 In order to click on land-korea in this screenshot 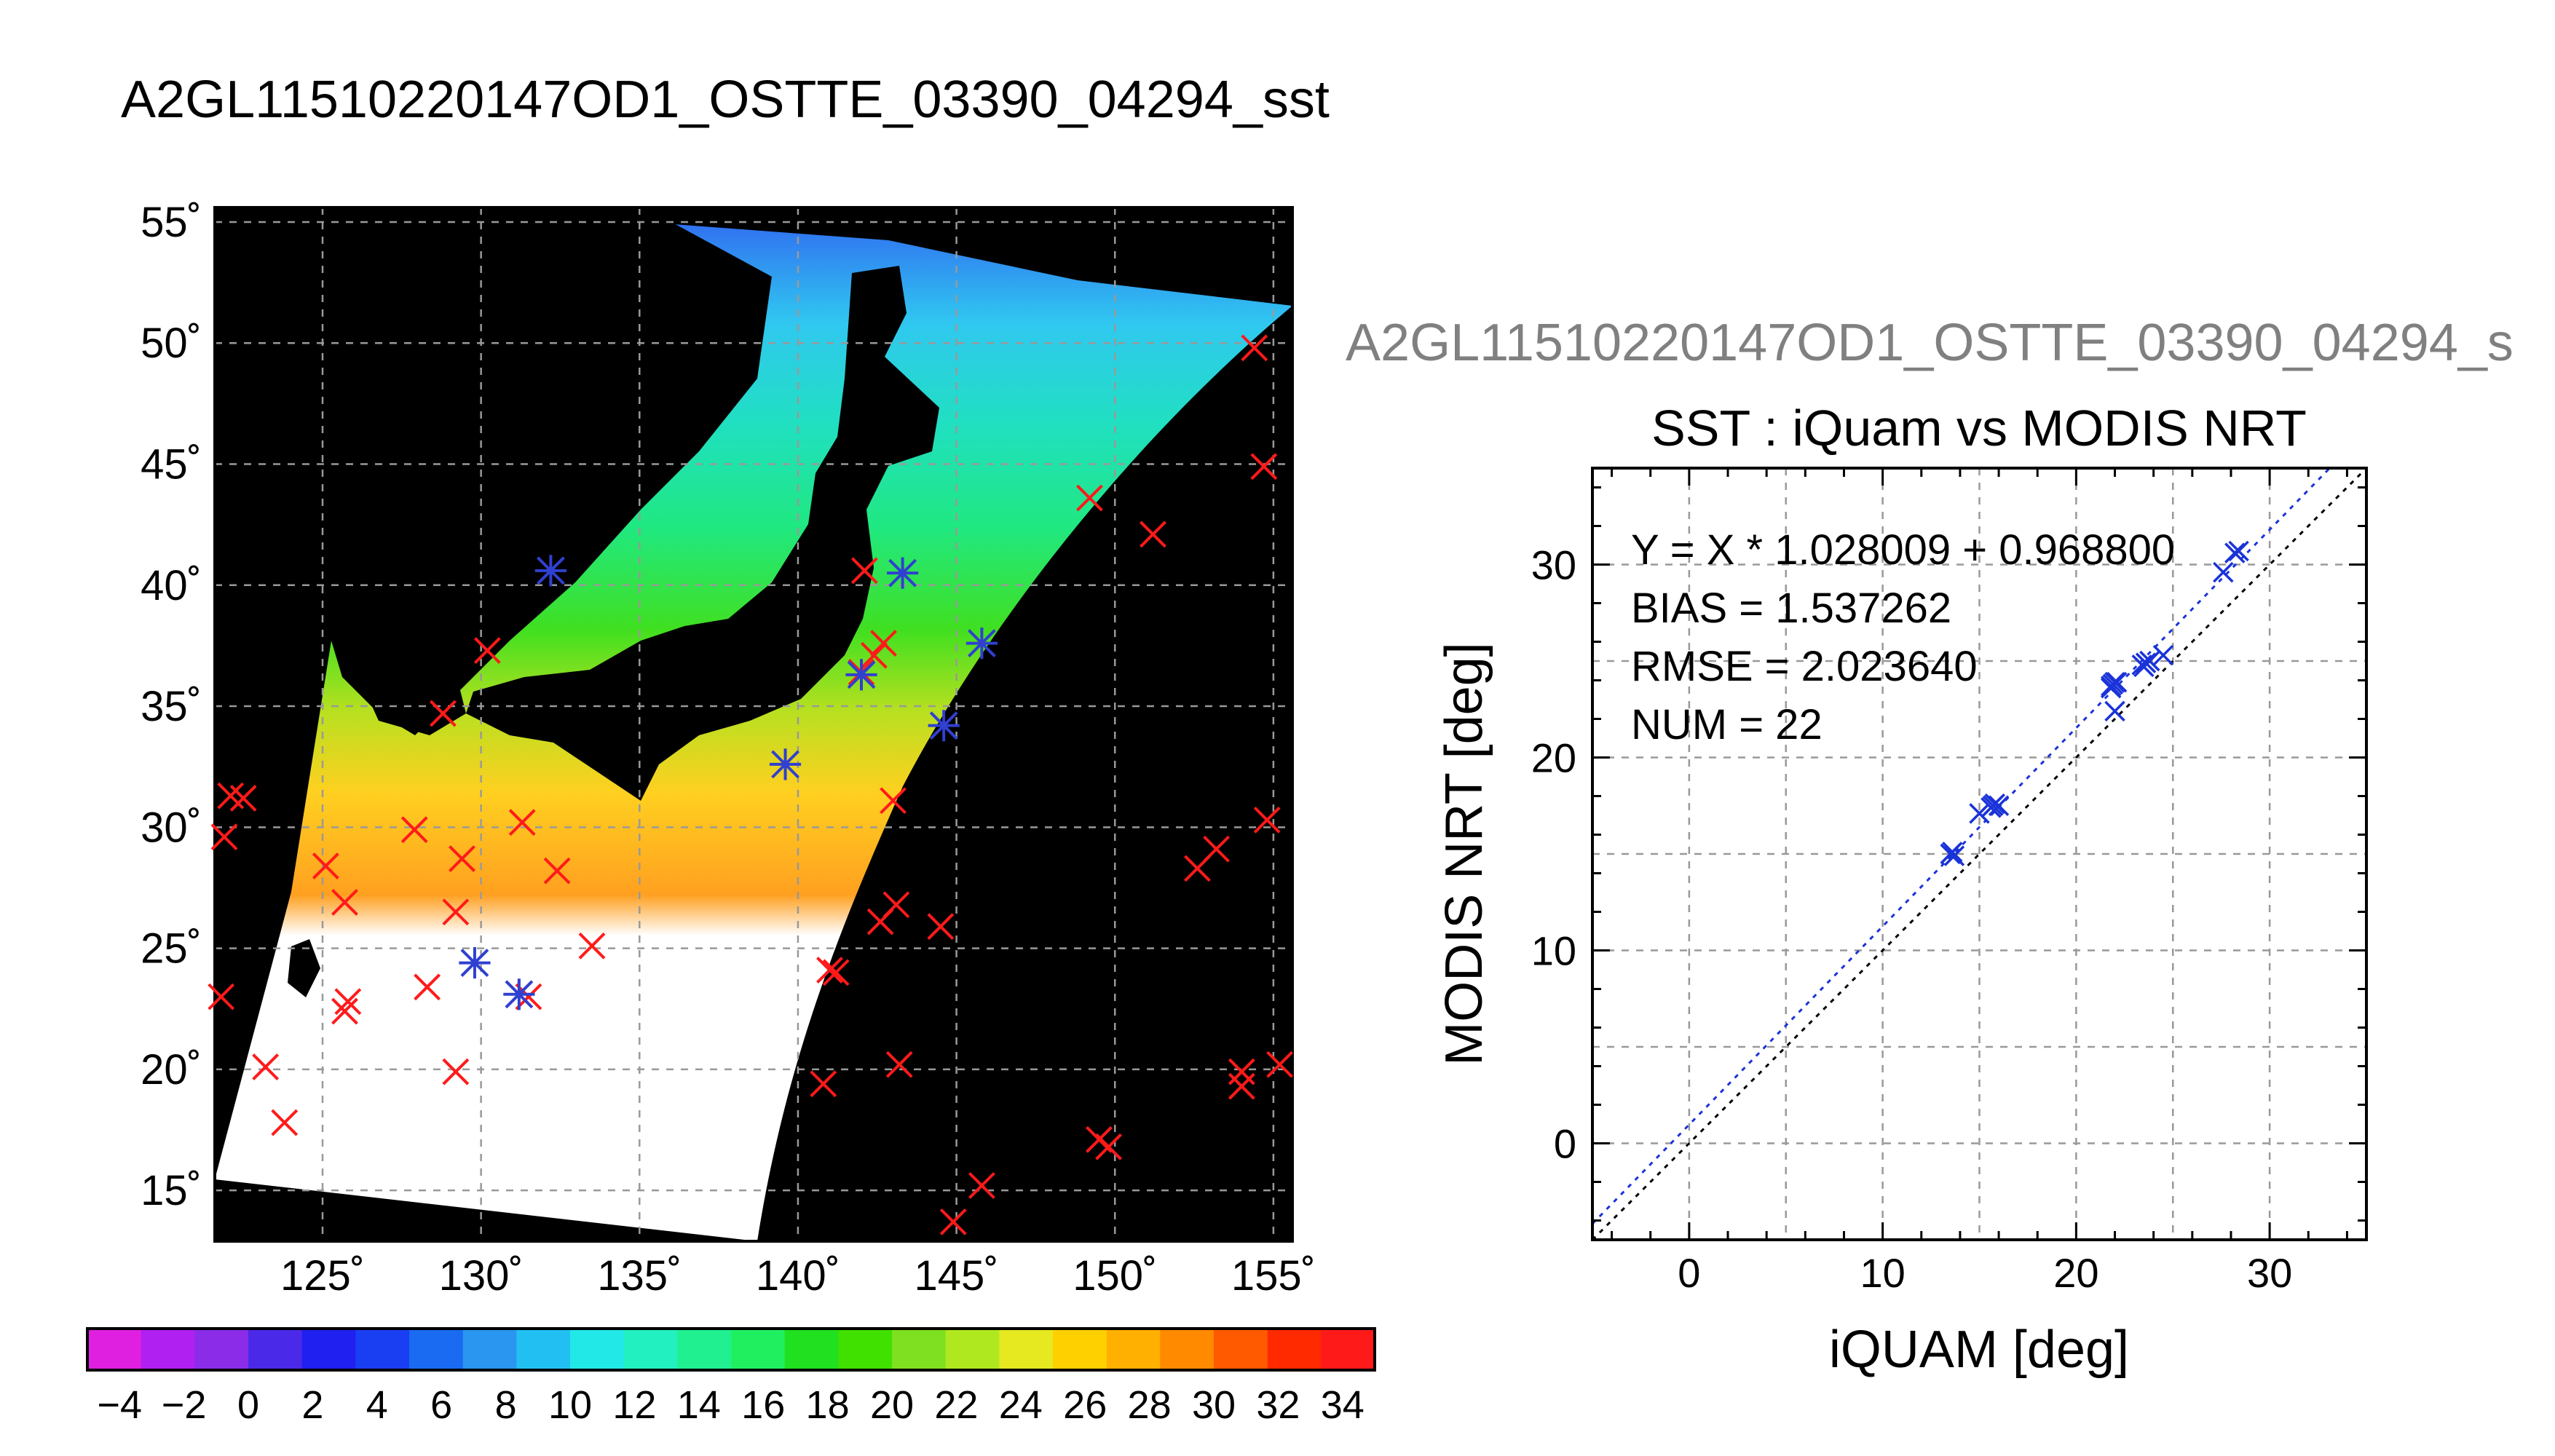, I will do `click(404, 680)`.